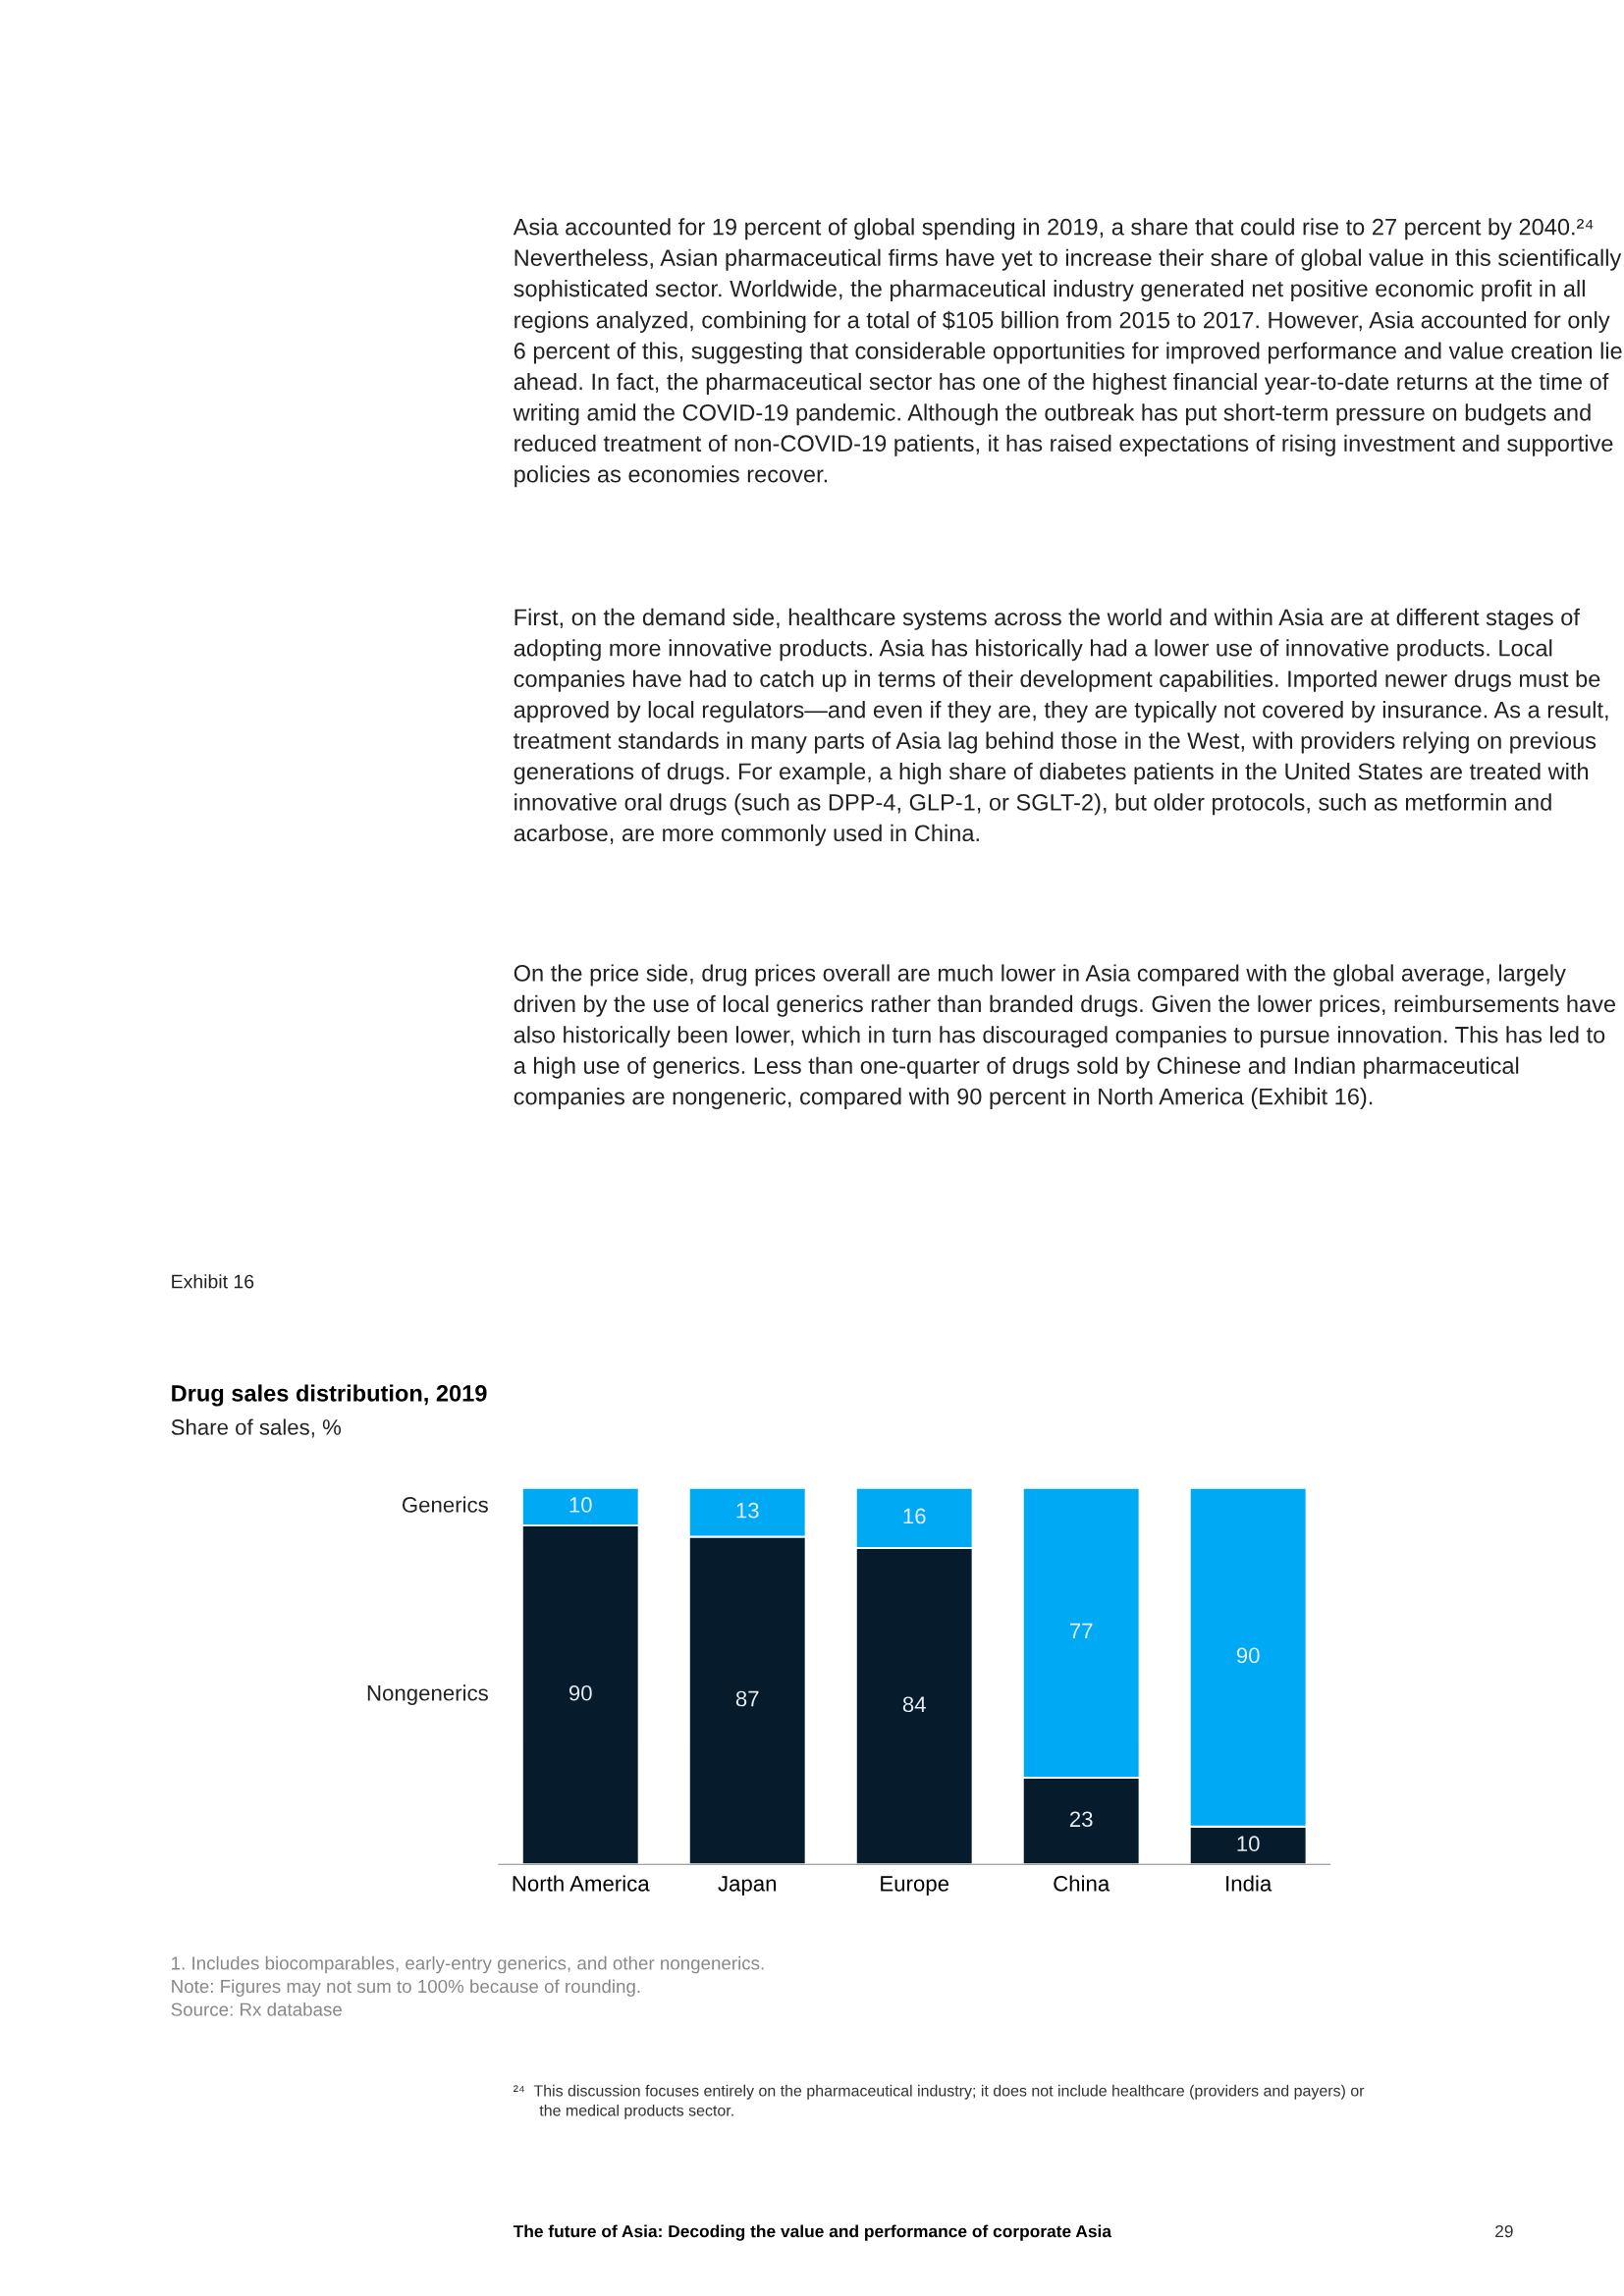 The height and width of the screenshot is (2296, 1624). Describe the element at coordinates (581, 1883) in the screenshot. I see `x-tick-label: North America` at that location.